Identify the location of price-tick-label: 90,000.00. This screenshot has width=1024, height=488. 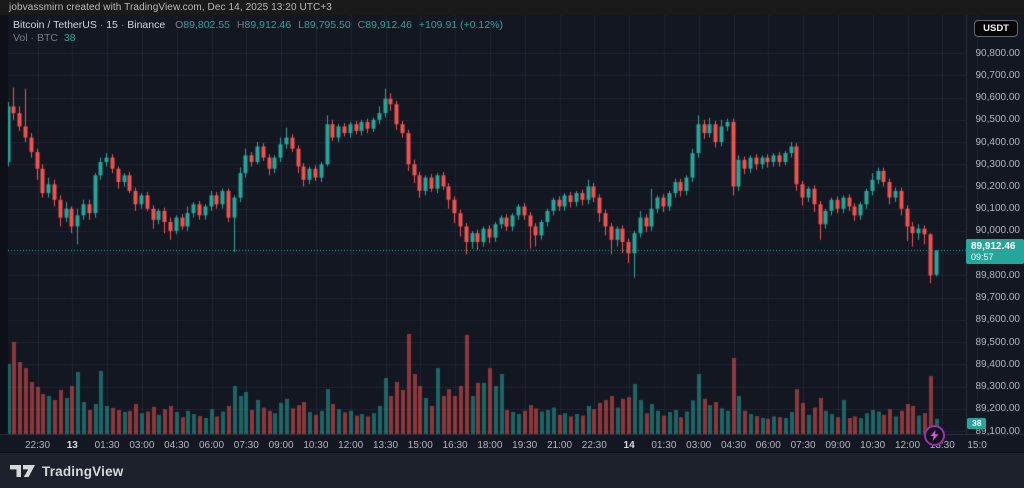
(998, 231).